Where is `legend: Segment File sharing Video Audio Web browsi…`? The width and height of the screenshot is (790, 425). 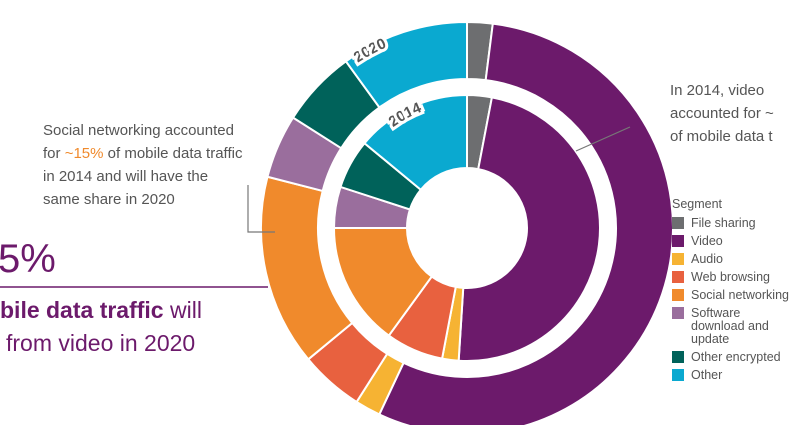 legend: Segment File sharing Video Audio Web browsi… is located at coordinates (731, 292).